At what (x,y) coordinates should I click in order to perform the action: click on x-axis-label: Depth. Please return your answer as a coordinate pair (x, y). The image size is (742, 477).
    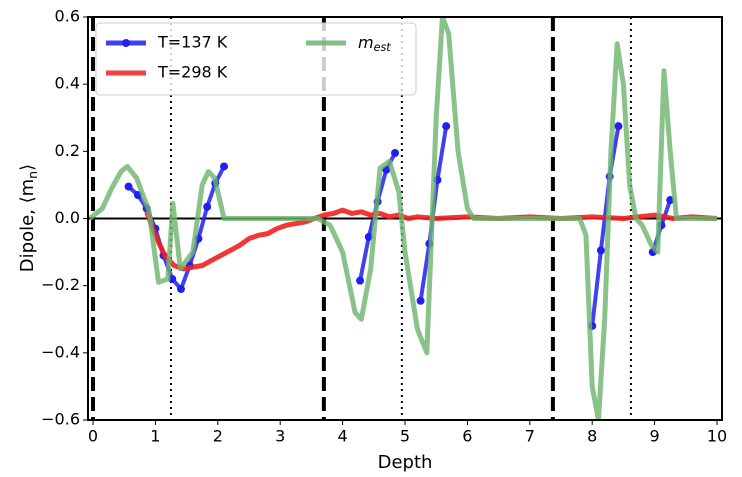
    Looking at the image, I should click on (405, 462).